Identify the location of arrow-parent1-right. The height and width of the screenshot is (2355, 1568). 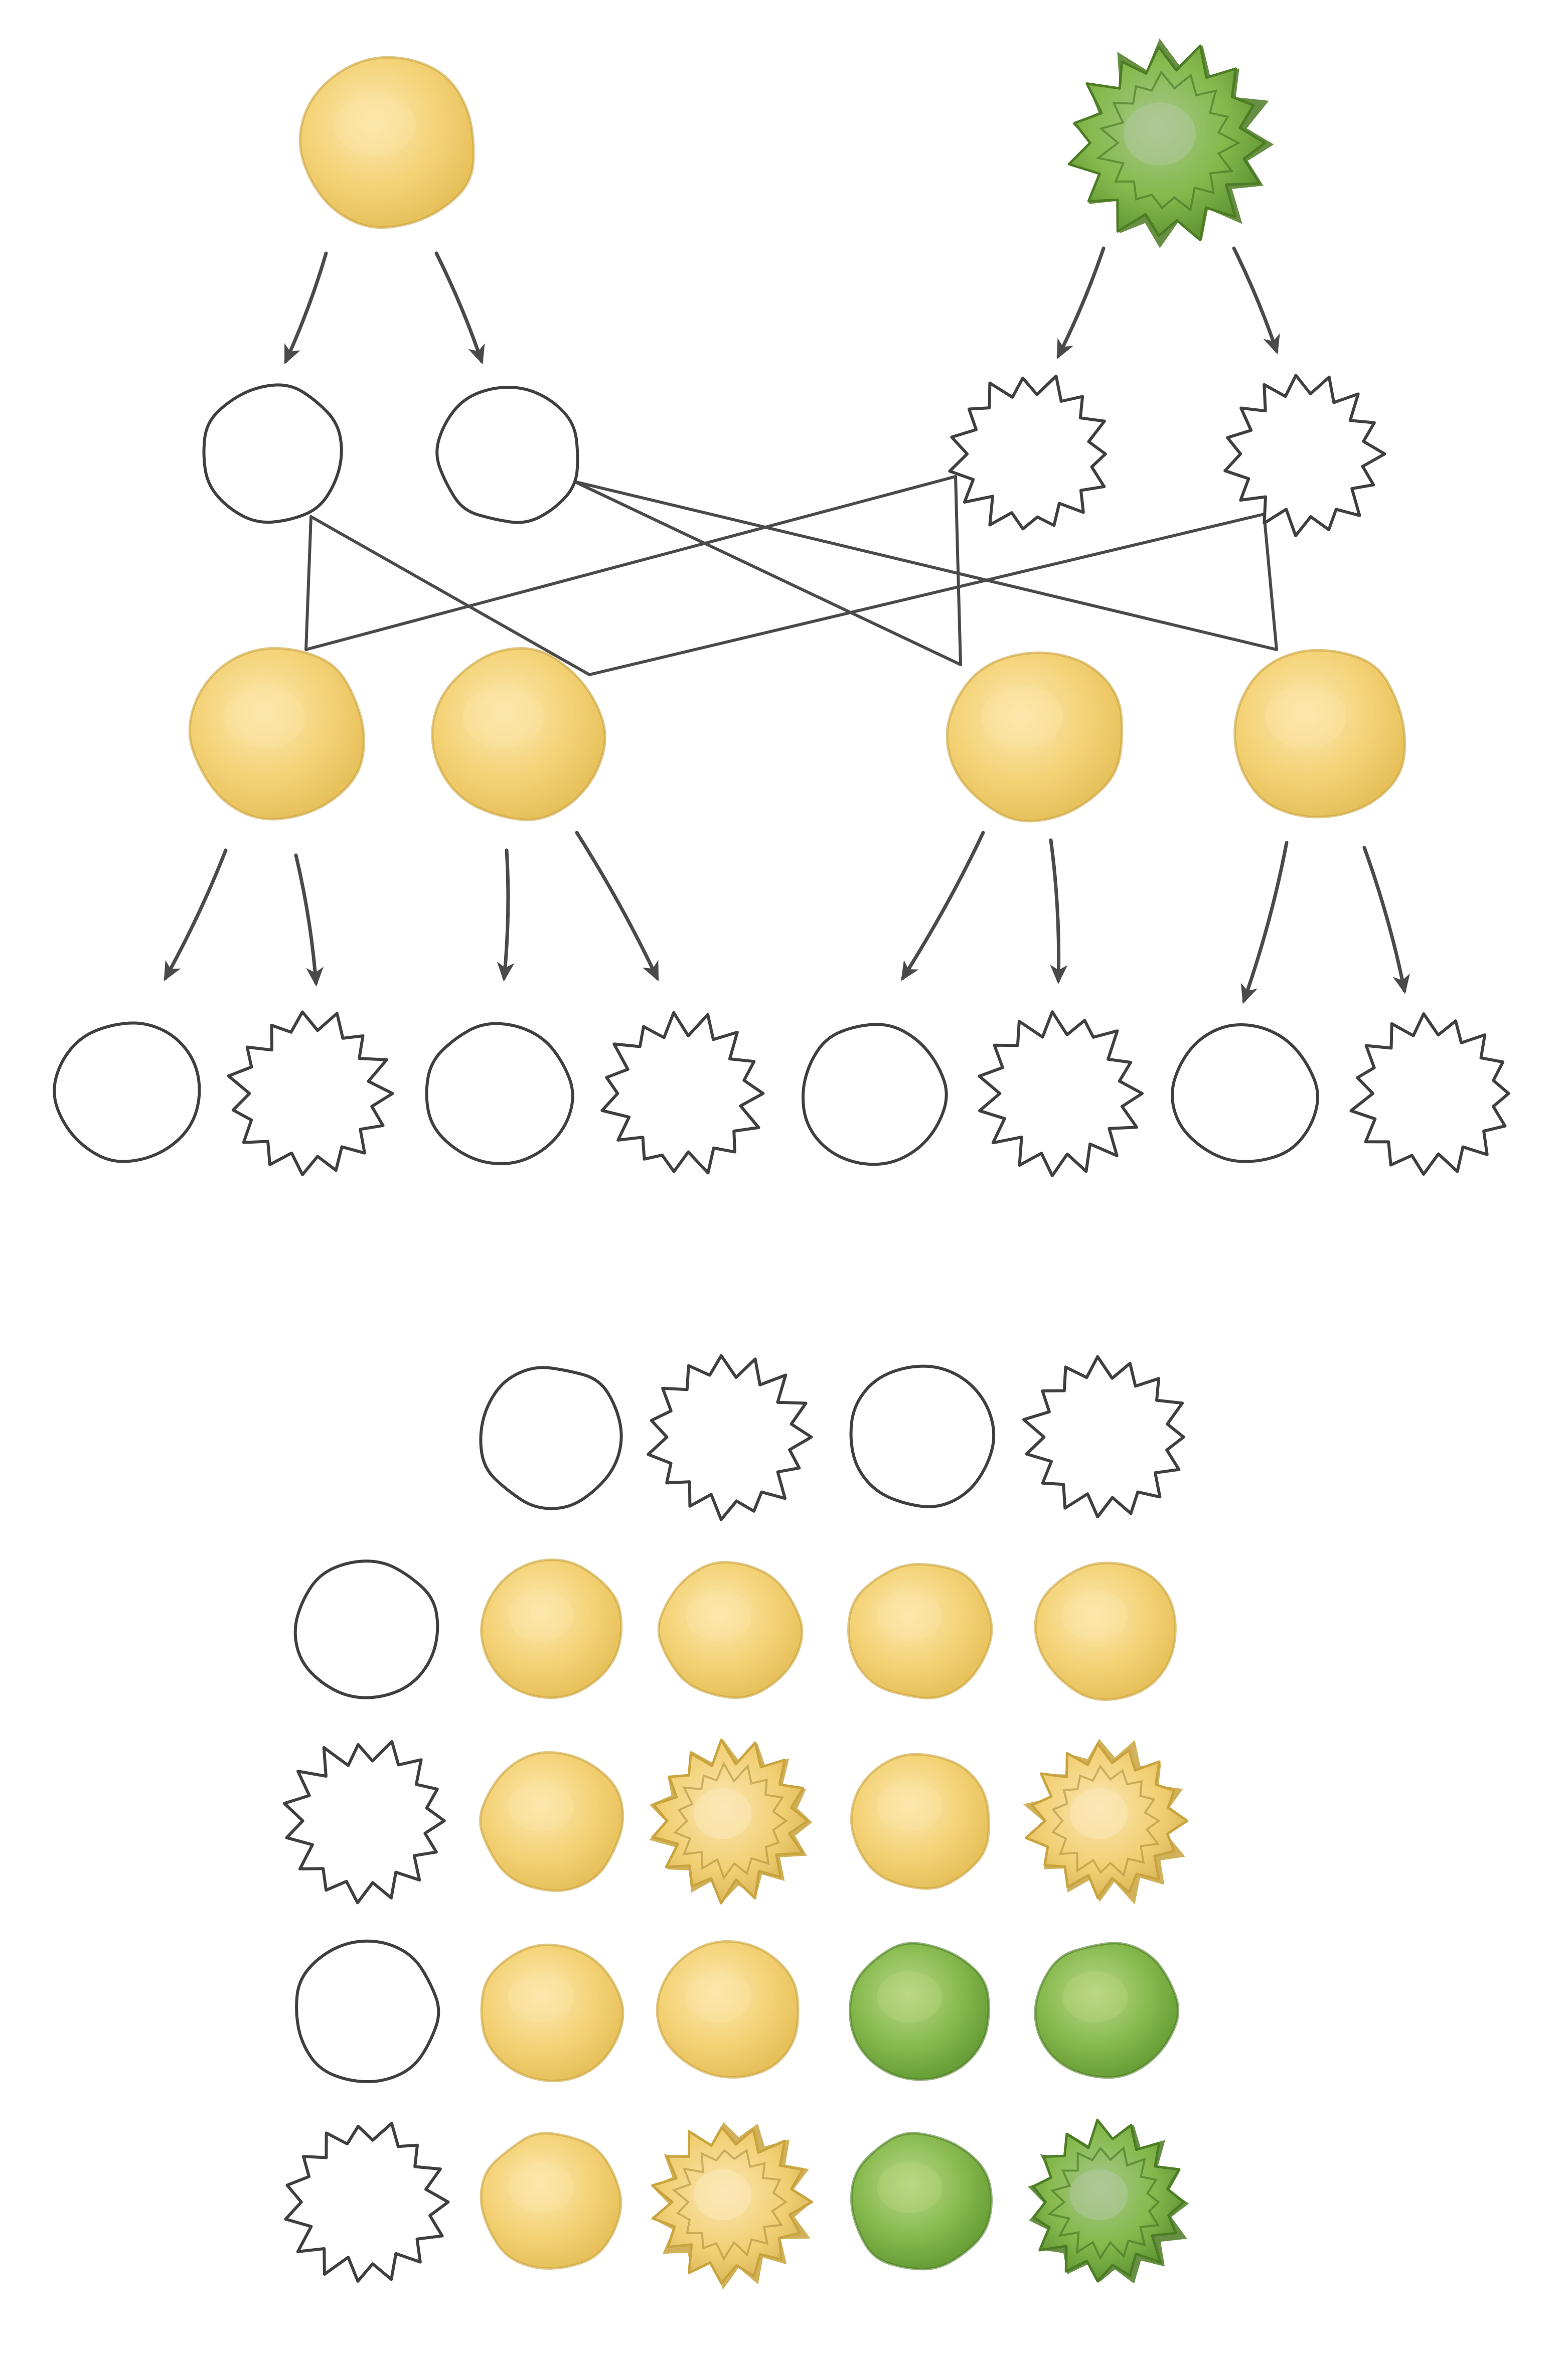
(459, 308).